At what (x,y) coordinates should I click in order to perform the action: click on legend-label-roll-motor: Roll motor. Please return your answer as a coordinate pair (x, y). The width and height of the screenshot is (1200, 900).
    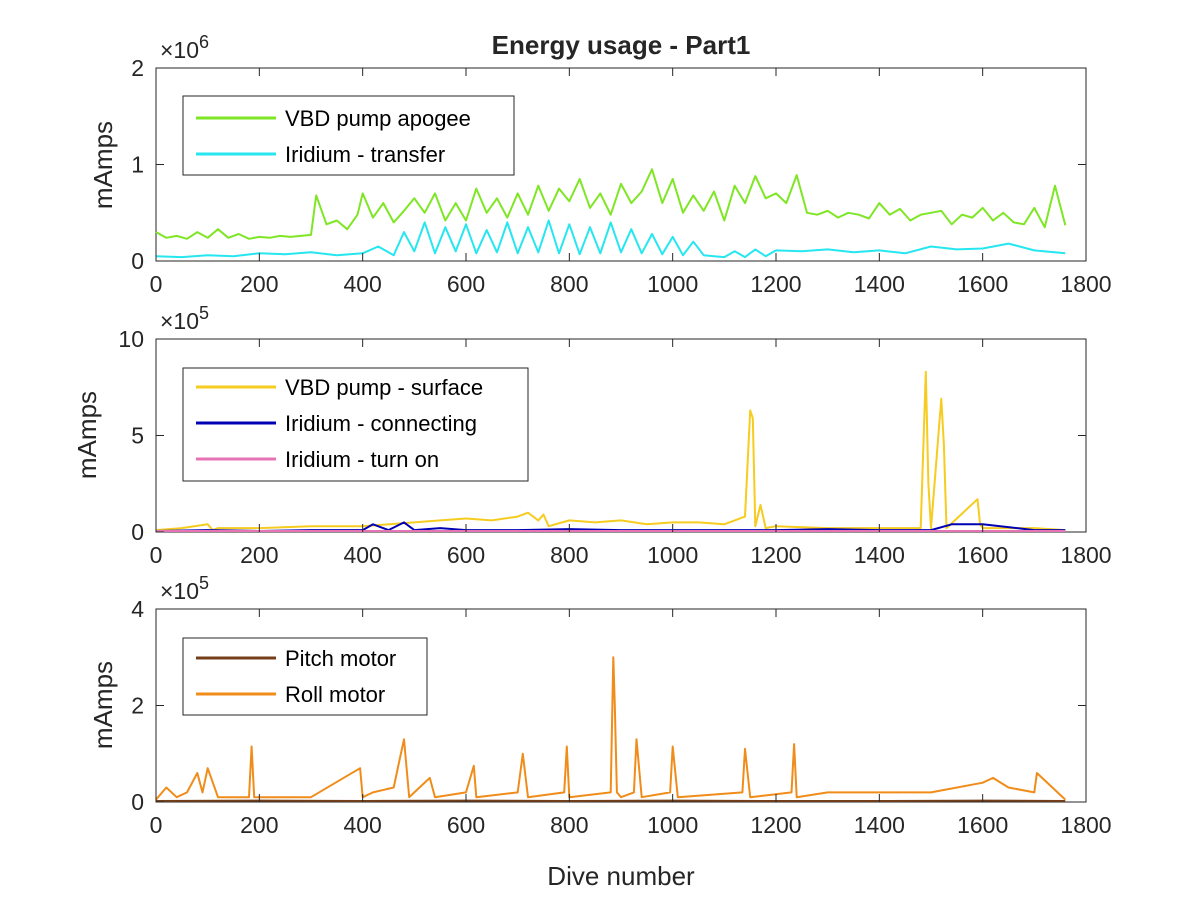
    Looking at the image, I should click on (335, 694).